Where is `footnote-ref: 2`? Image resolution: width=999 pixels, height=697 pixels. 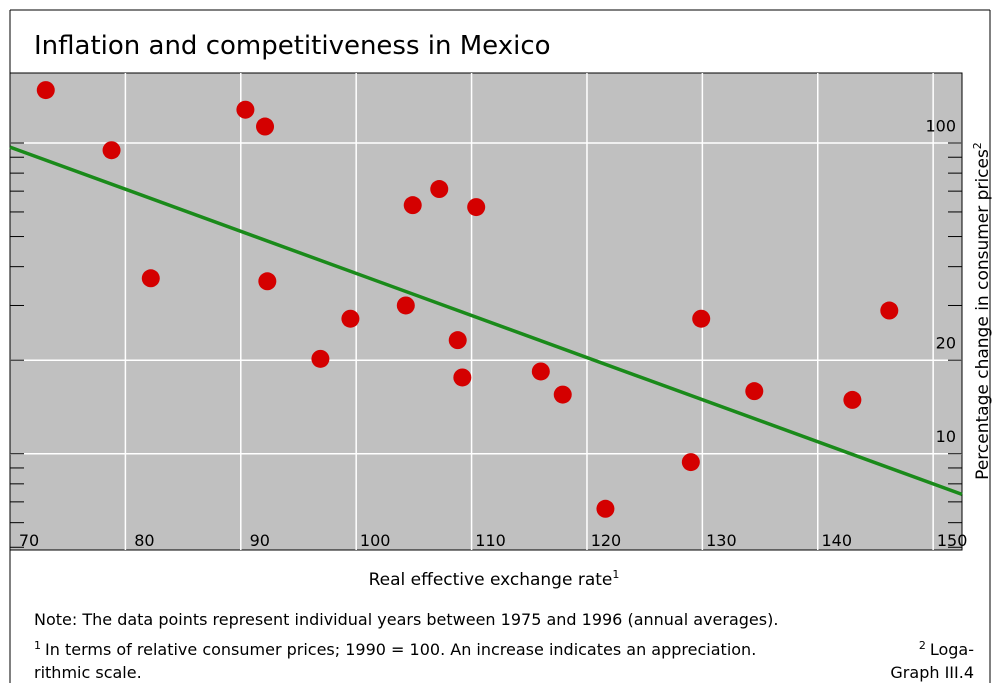
footnote-ref: 2 is located at coordinates (977, 145).